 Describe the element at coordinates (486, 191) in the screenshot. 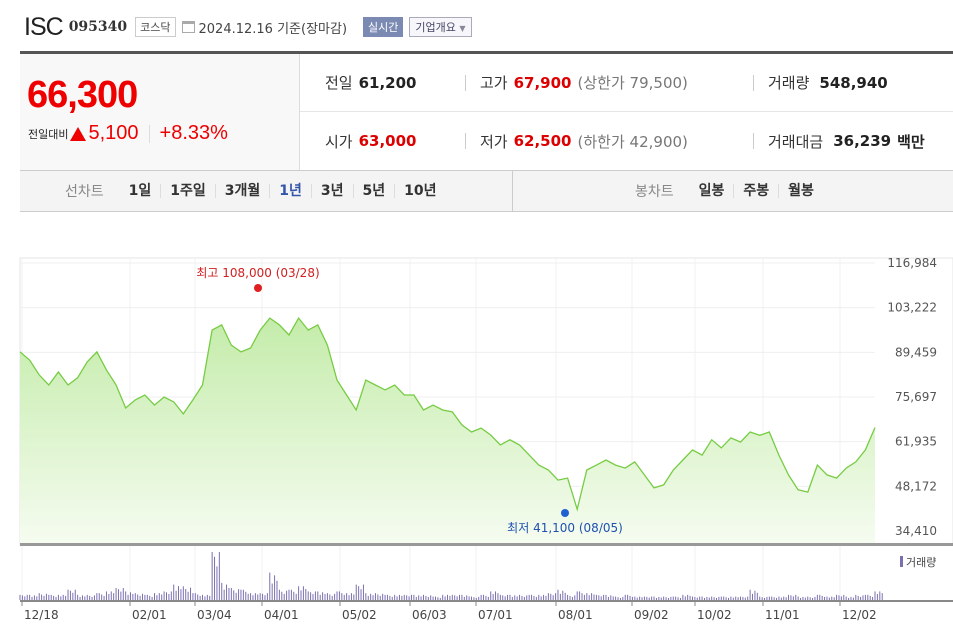

I see `chart-tabs: 선차트 1일 1주일 3개월 1년 3년 5년 10년 봉차트 일봉 주봉 월봉` at that location.